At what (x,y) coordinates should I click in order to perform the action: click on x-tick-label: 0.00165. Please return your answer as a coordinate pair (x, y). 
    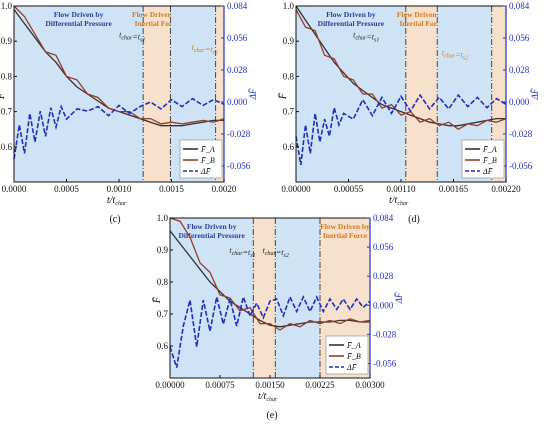
    Looking at the image, I should click on (454, 189).